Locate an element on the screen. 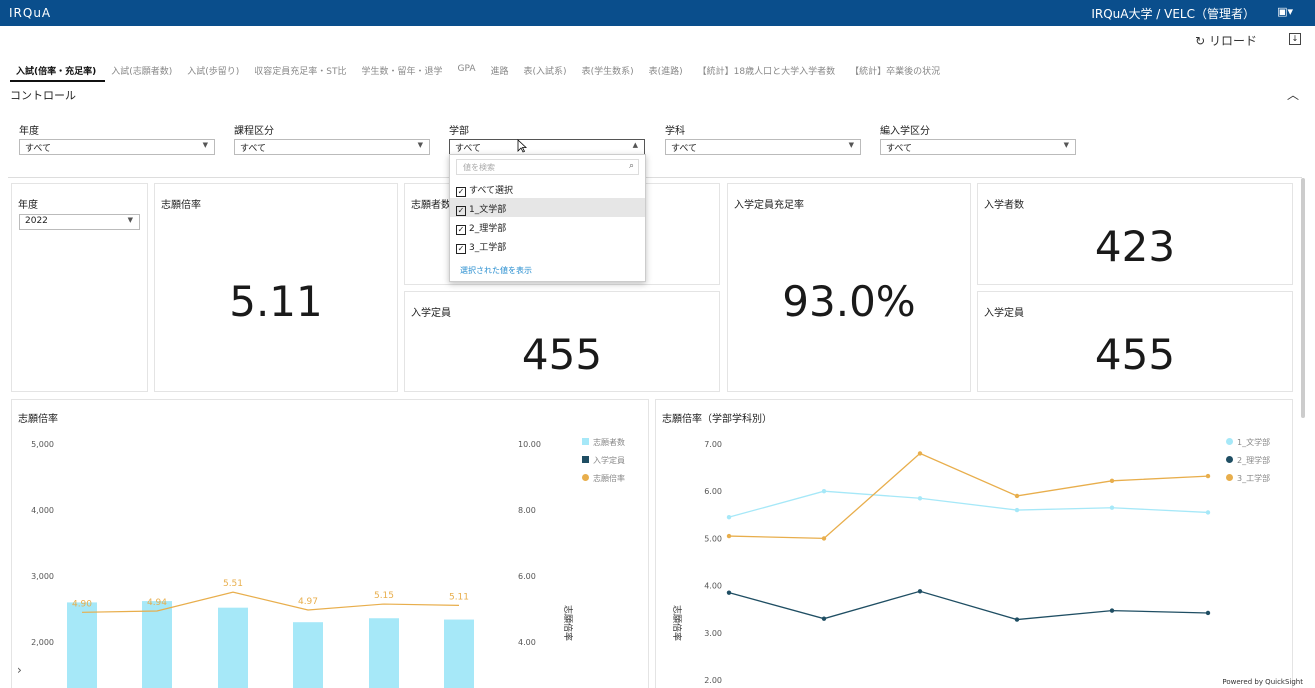 The height and width of the screenshot is (688, 1315). y-tick-label: 5,000 is located at coordinates (42, 444).